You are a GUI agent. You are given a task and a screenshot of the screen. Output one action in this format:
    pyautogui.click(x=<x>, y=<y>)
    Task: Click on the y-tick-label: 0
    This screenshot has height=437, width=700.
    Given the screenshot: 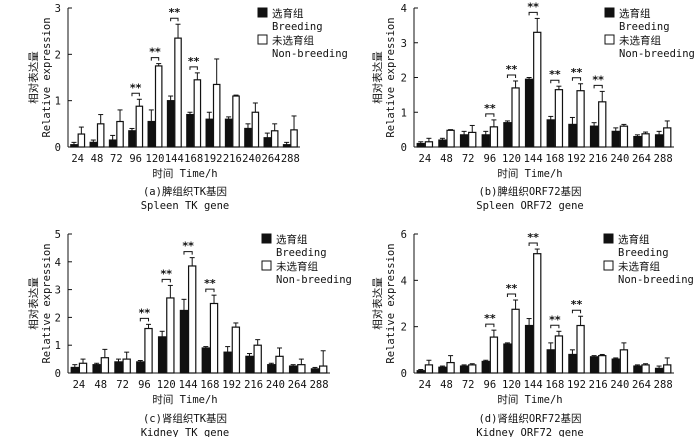 What is the action you would take?
    pyautogui.click(x=58, y=374)
    